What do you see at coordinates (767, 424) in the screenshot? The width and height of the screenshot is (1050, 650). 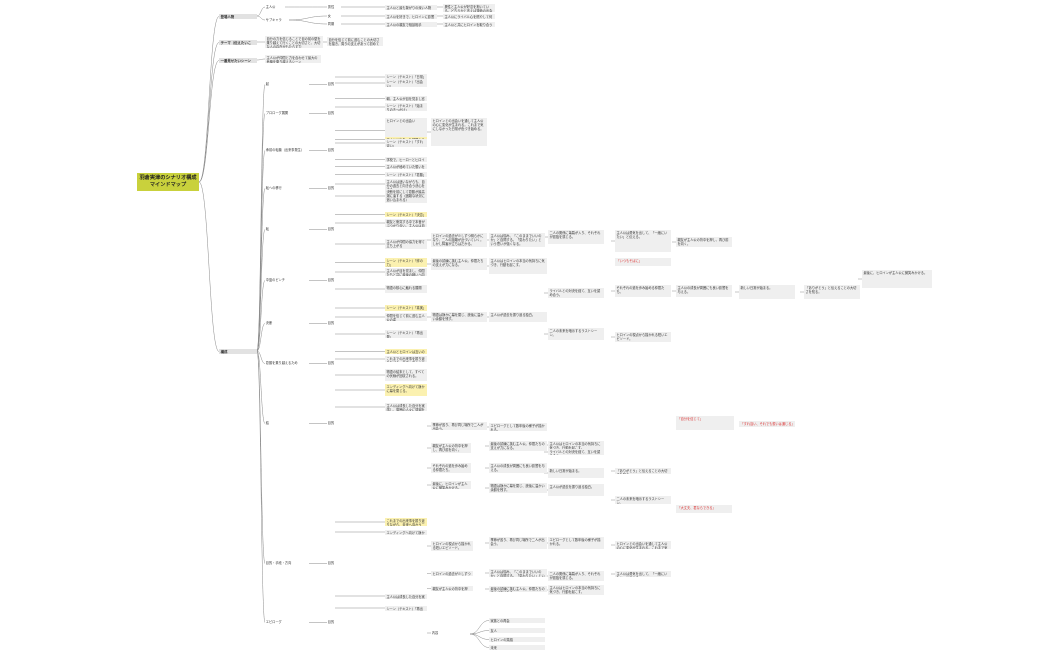 I see `dialogue-node: 「すれ違い、それでも想いは通じる」` at bounding box center [767, 424].